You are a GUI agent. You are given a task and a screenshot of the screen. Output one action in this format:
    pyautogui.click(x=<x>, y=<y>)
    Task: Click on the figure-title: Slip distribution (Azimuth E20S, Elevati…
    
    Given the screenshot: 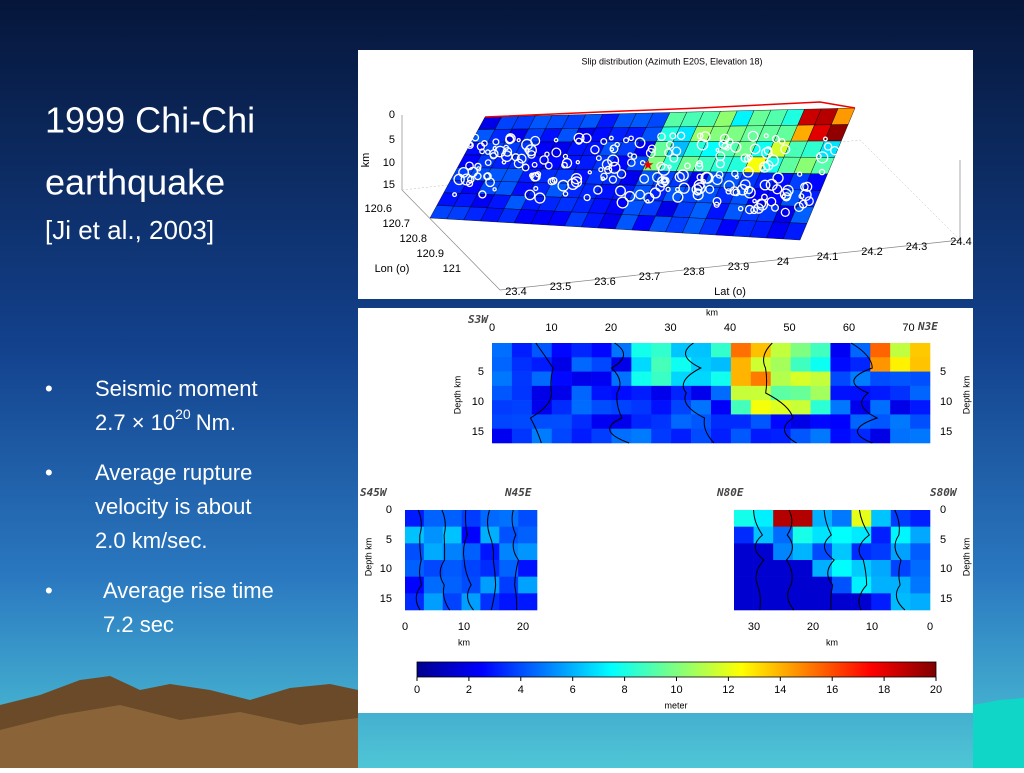 What is the action you would take?
    pyautogui.click(x=671, y=61)
    